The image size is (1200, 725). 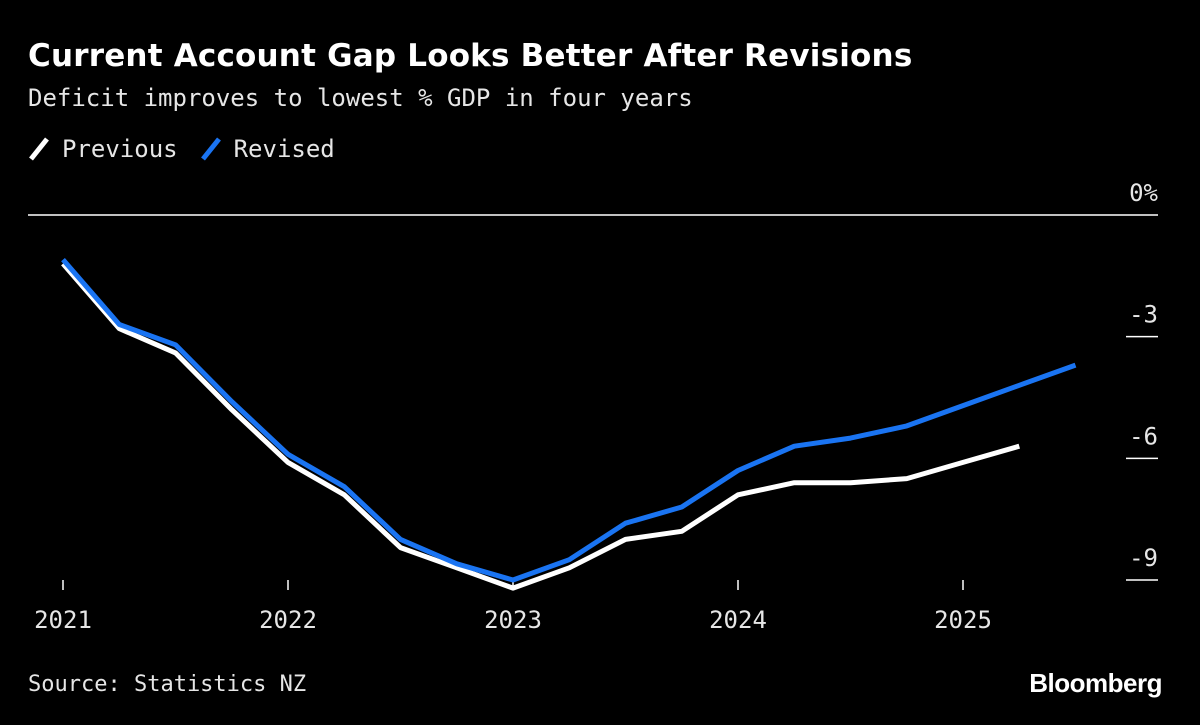 I want to click on source-note: Source: Statistics NZ, so click(x=167, y=684).